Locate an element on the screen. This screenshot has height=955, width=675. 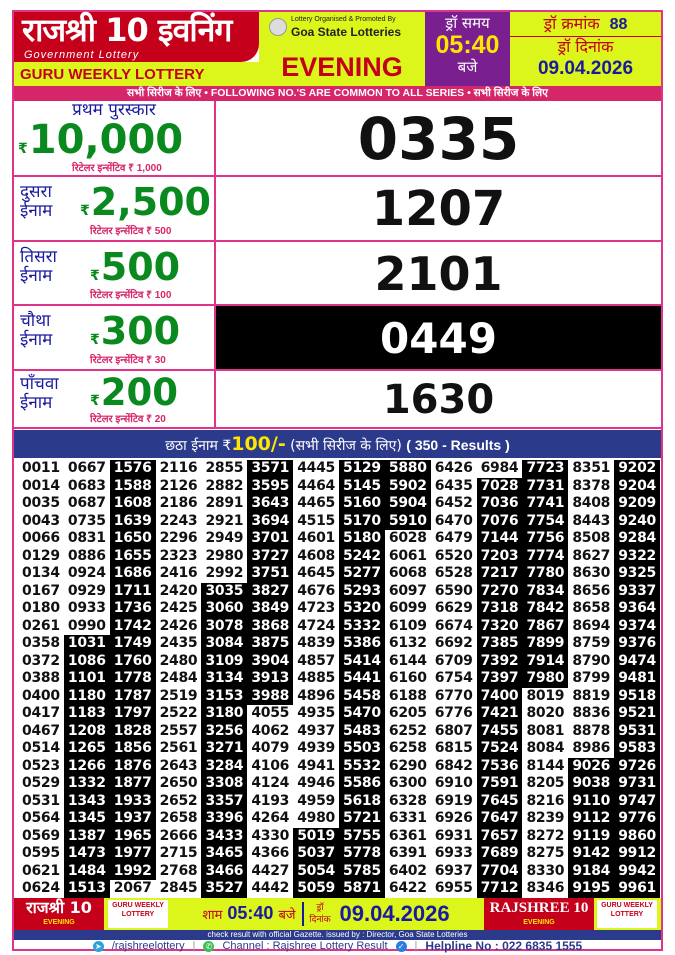
result-number: 1031 is located at coordinates (86, 644).